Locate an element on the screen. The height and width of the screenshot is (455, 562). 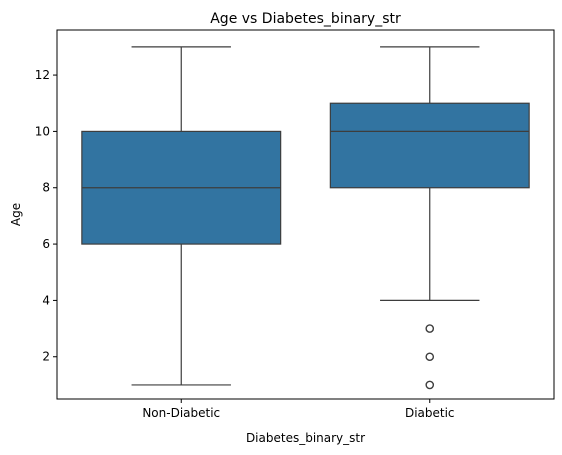
x-tick-label: Diabetic is located at coordinates (430, 413).